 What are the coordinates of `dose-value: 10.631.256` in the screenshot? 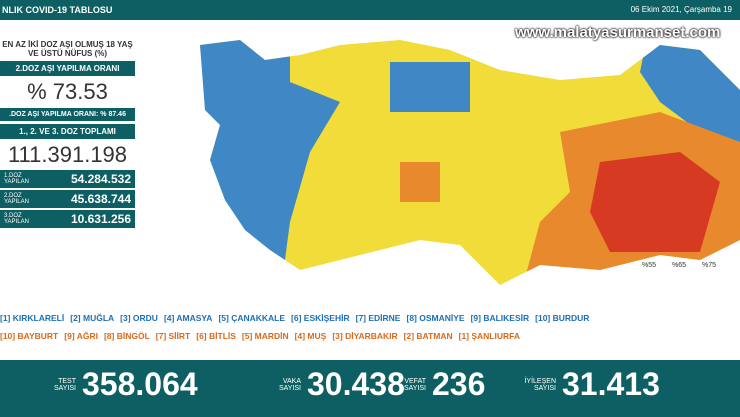 It's located at (100, 219).